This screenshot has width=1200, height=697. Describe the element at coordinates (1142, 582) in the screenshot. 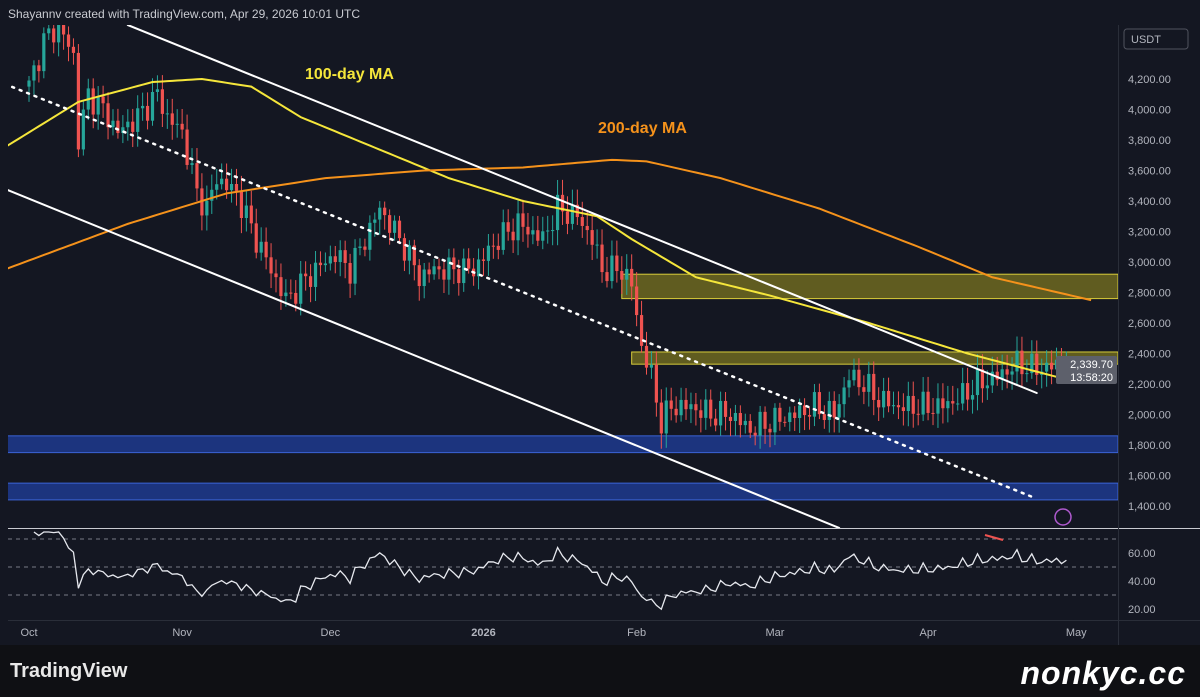

I see `rsi-tick-label: 40.00` at that location.